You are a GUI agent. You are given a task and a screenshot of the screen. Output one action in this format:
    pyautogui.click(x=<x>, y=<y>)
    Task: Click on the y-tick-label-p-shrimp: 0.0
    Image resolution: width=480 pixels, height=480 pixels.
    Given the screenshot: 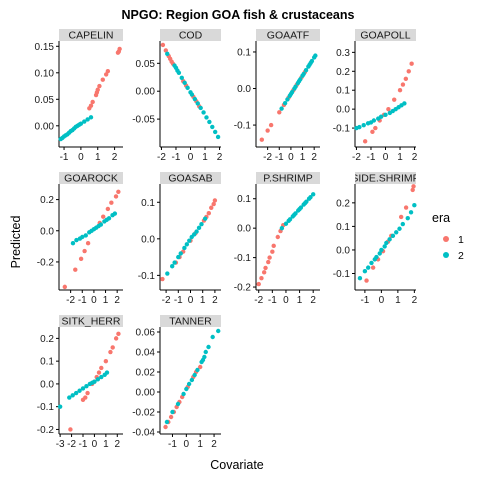 What is the action you would take?
    pyautogui.click(x=244, y=229)
    